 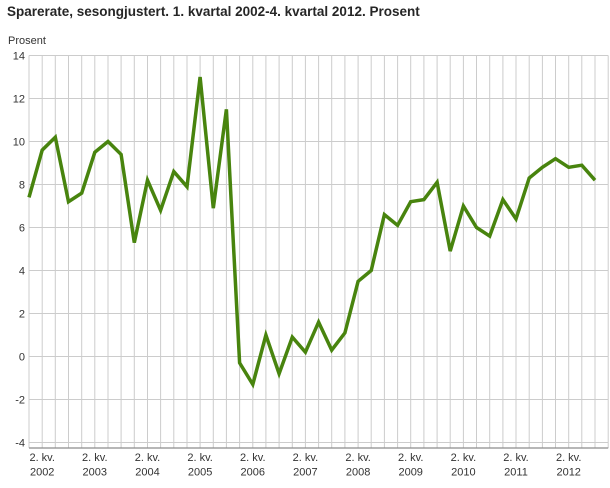 I want to click on y-tick-label: 10, so click(x=19, y=142).